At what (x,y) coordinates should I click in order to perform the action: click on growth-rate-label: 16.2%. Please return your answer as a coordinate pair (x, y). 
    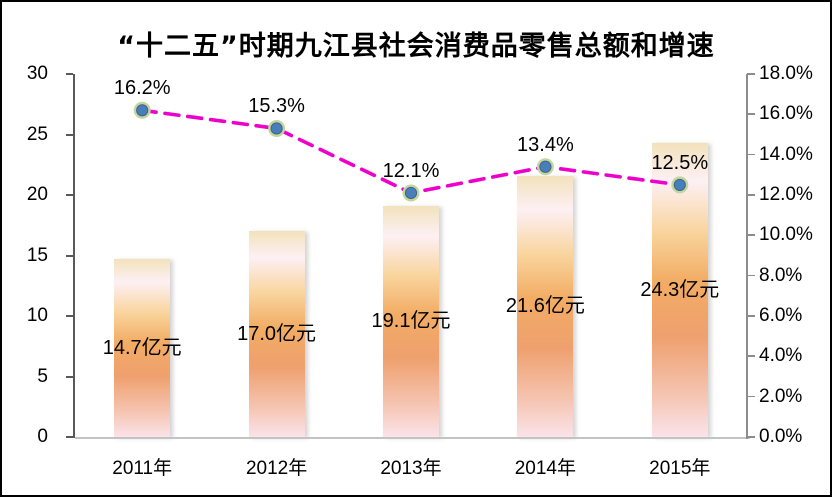
    Looking at the image, I should click on (142, 88).